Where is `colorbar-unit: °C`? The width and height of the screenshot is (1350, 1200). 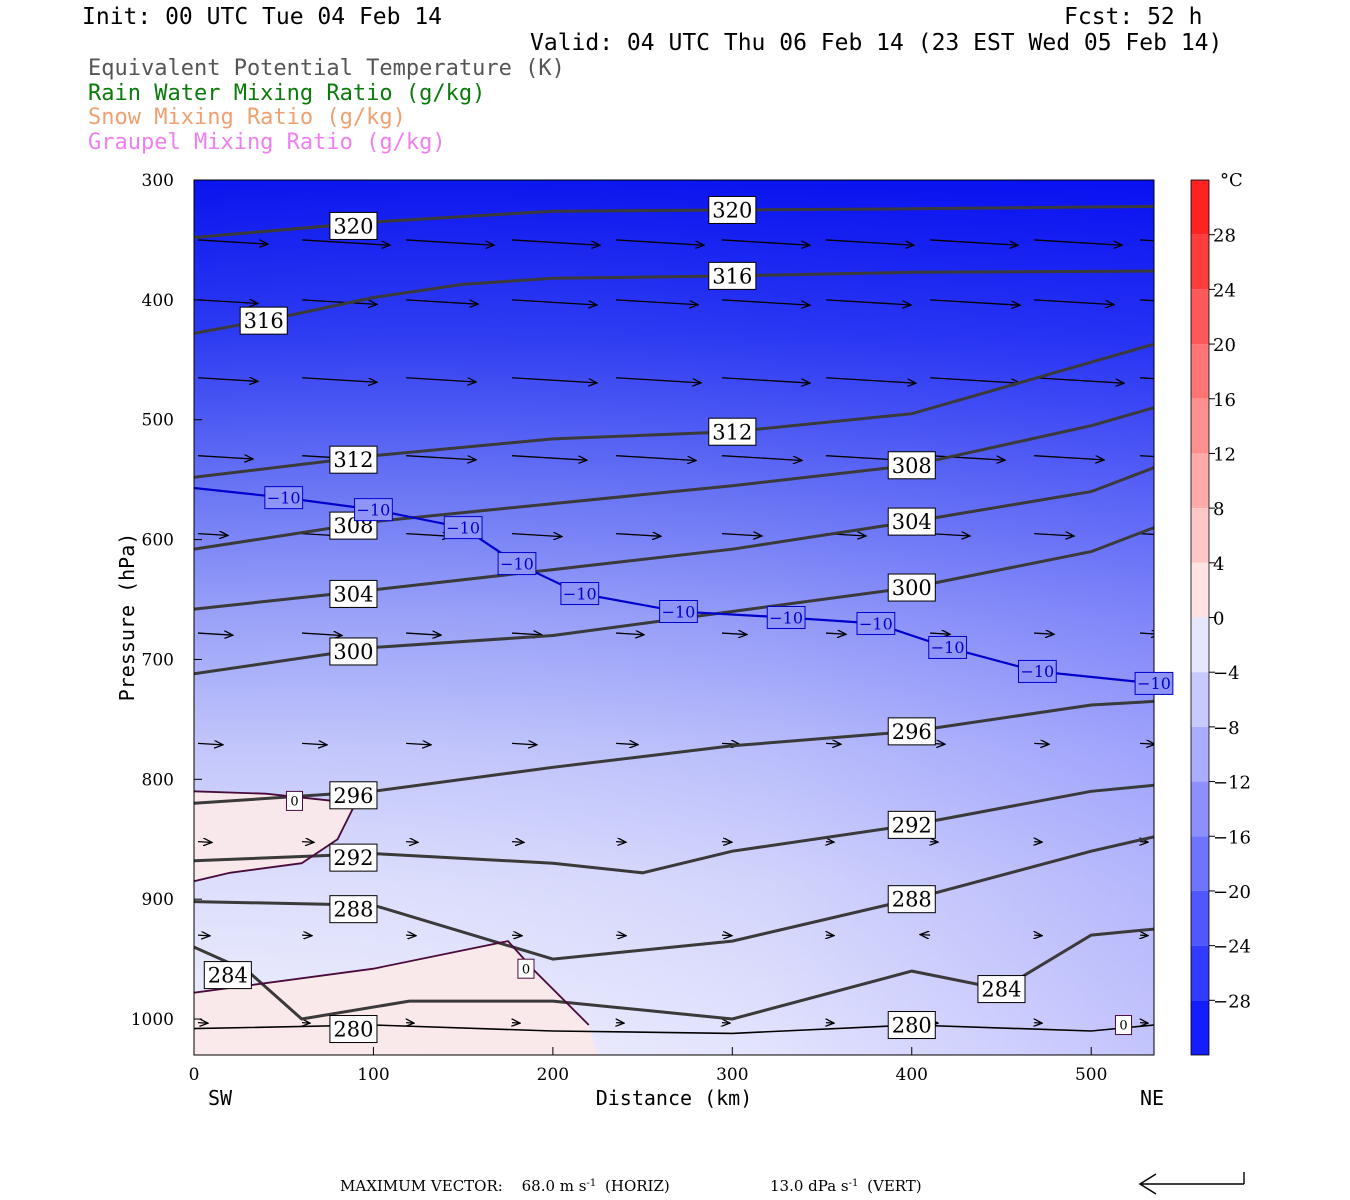
colorbar-unit: °C is located at coordinates (1231, 180).